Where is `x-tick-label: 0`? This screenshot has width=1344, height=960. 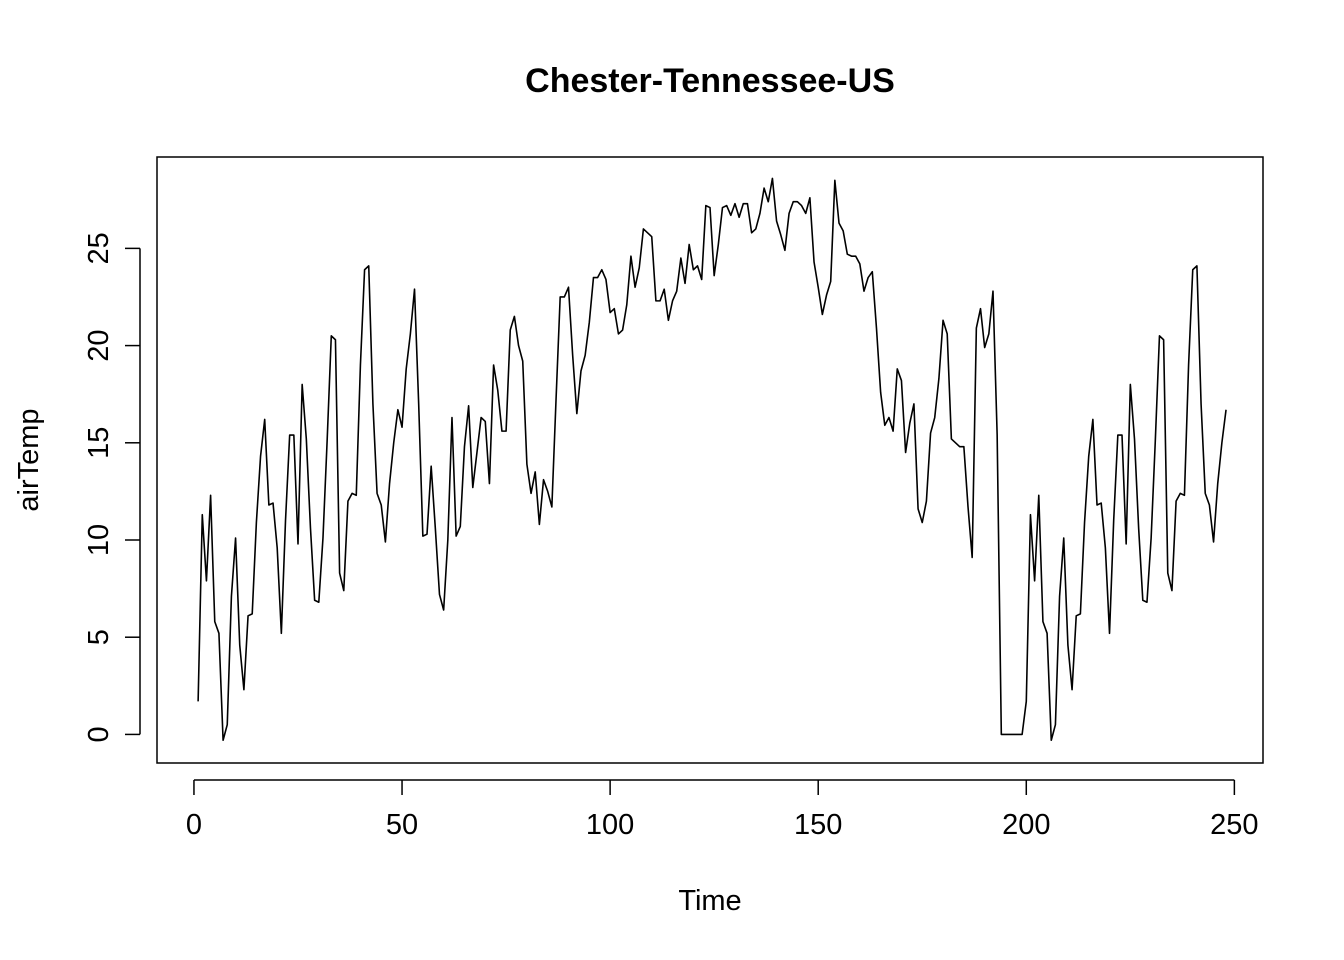
x-tick-label: 0 is located at coordinates (194, 825).